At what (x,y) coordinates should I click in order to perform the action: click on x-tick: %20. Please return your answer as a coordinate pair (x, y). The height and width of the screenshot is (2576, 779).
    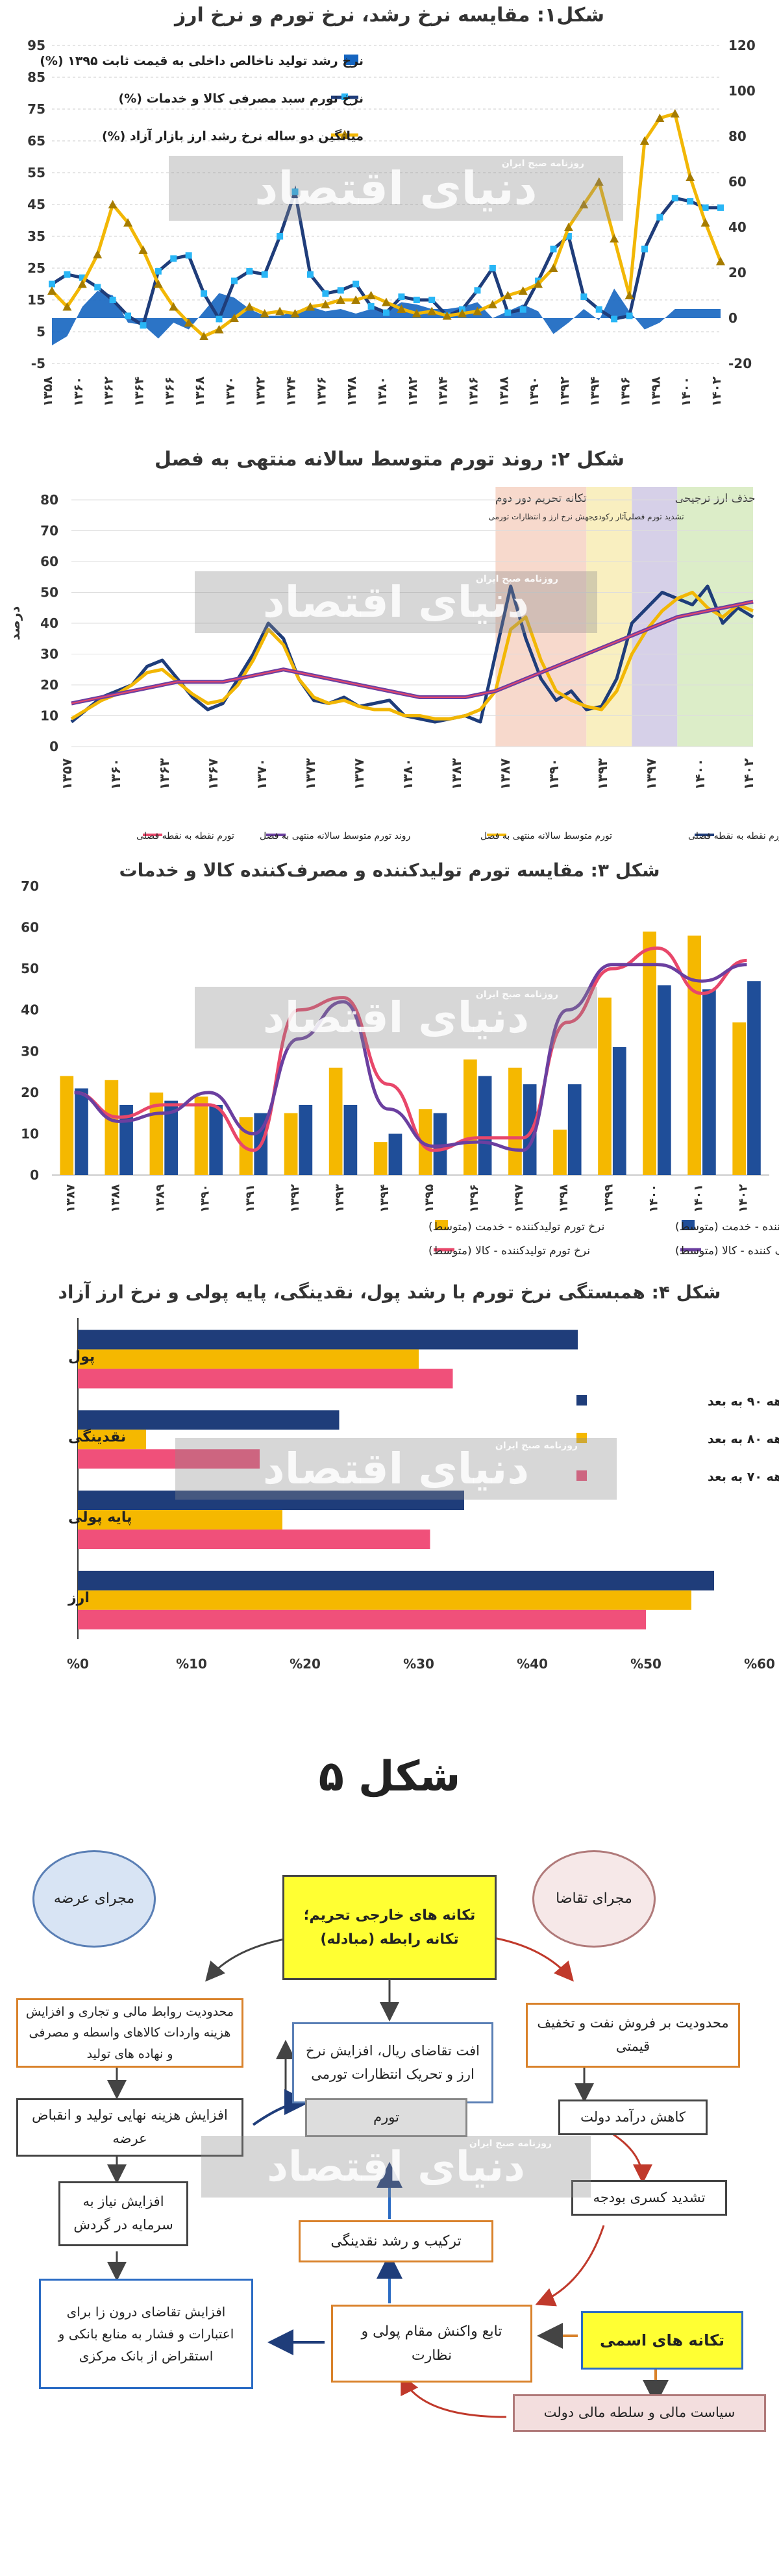
    Looking at the image, I should click on (305, 1664).